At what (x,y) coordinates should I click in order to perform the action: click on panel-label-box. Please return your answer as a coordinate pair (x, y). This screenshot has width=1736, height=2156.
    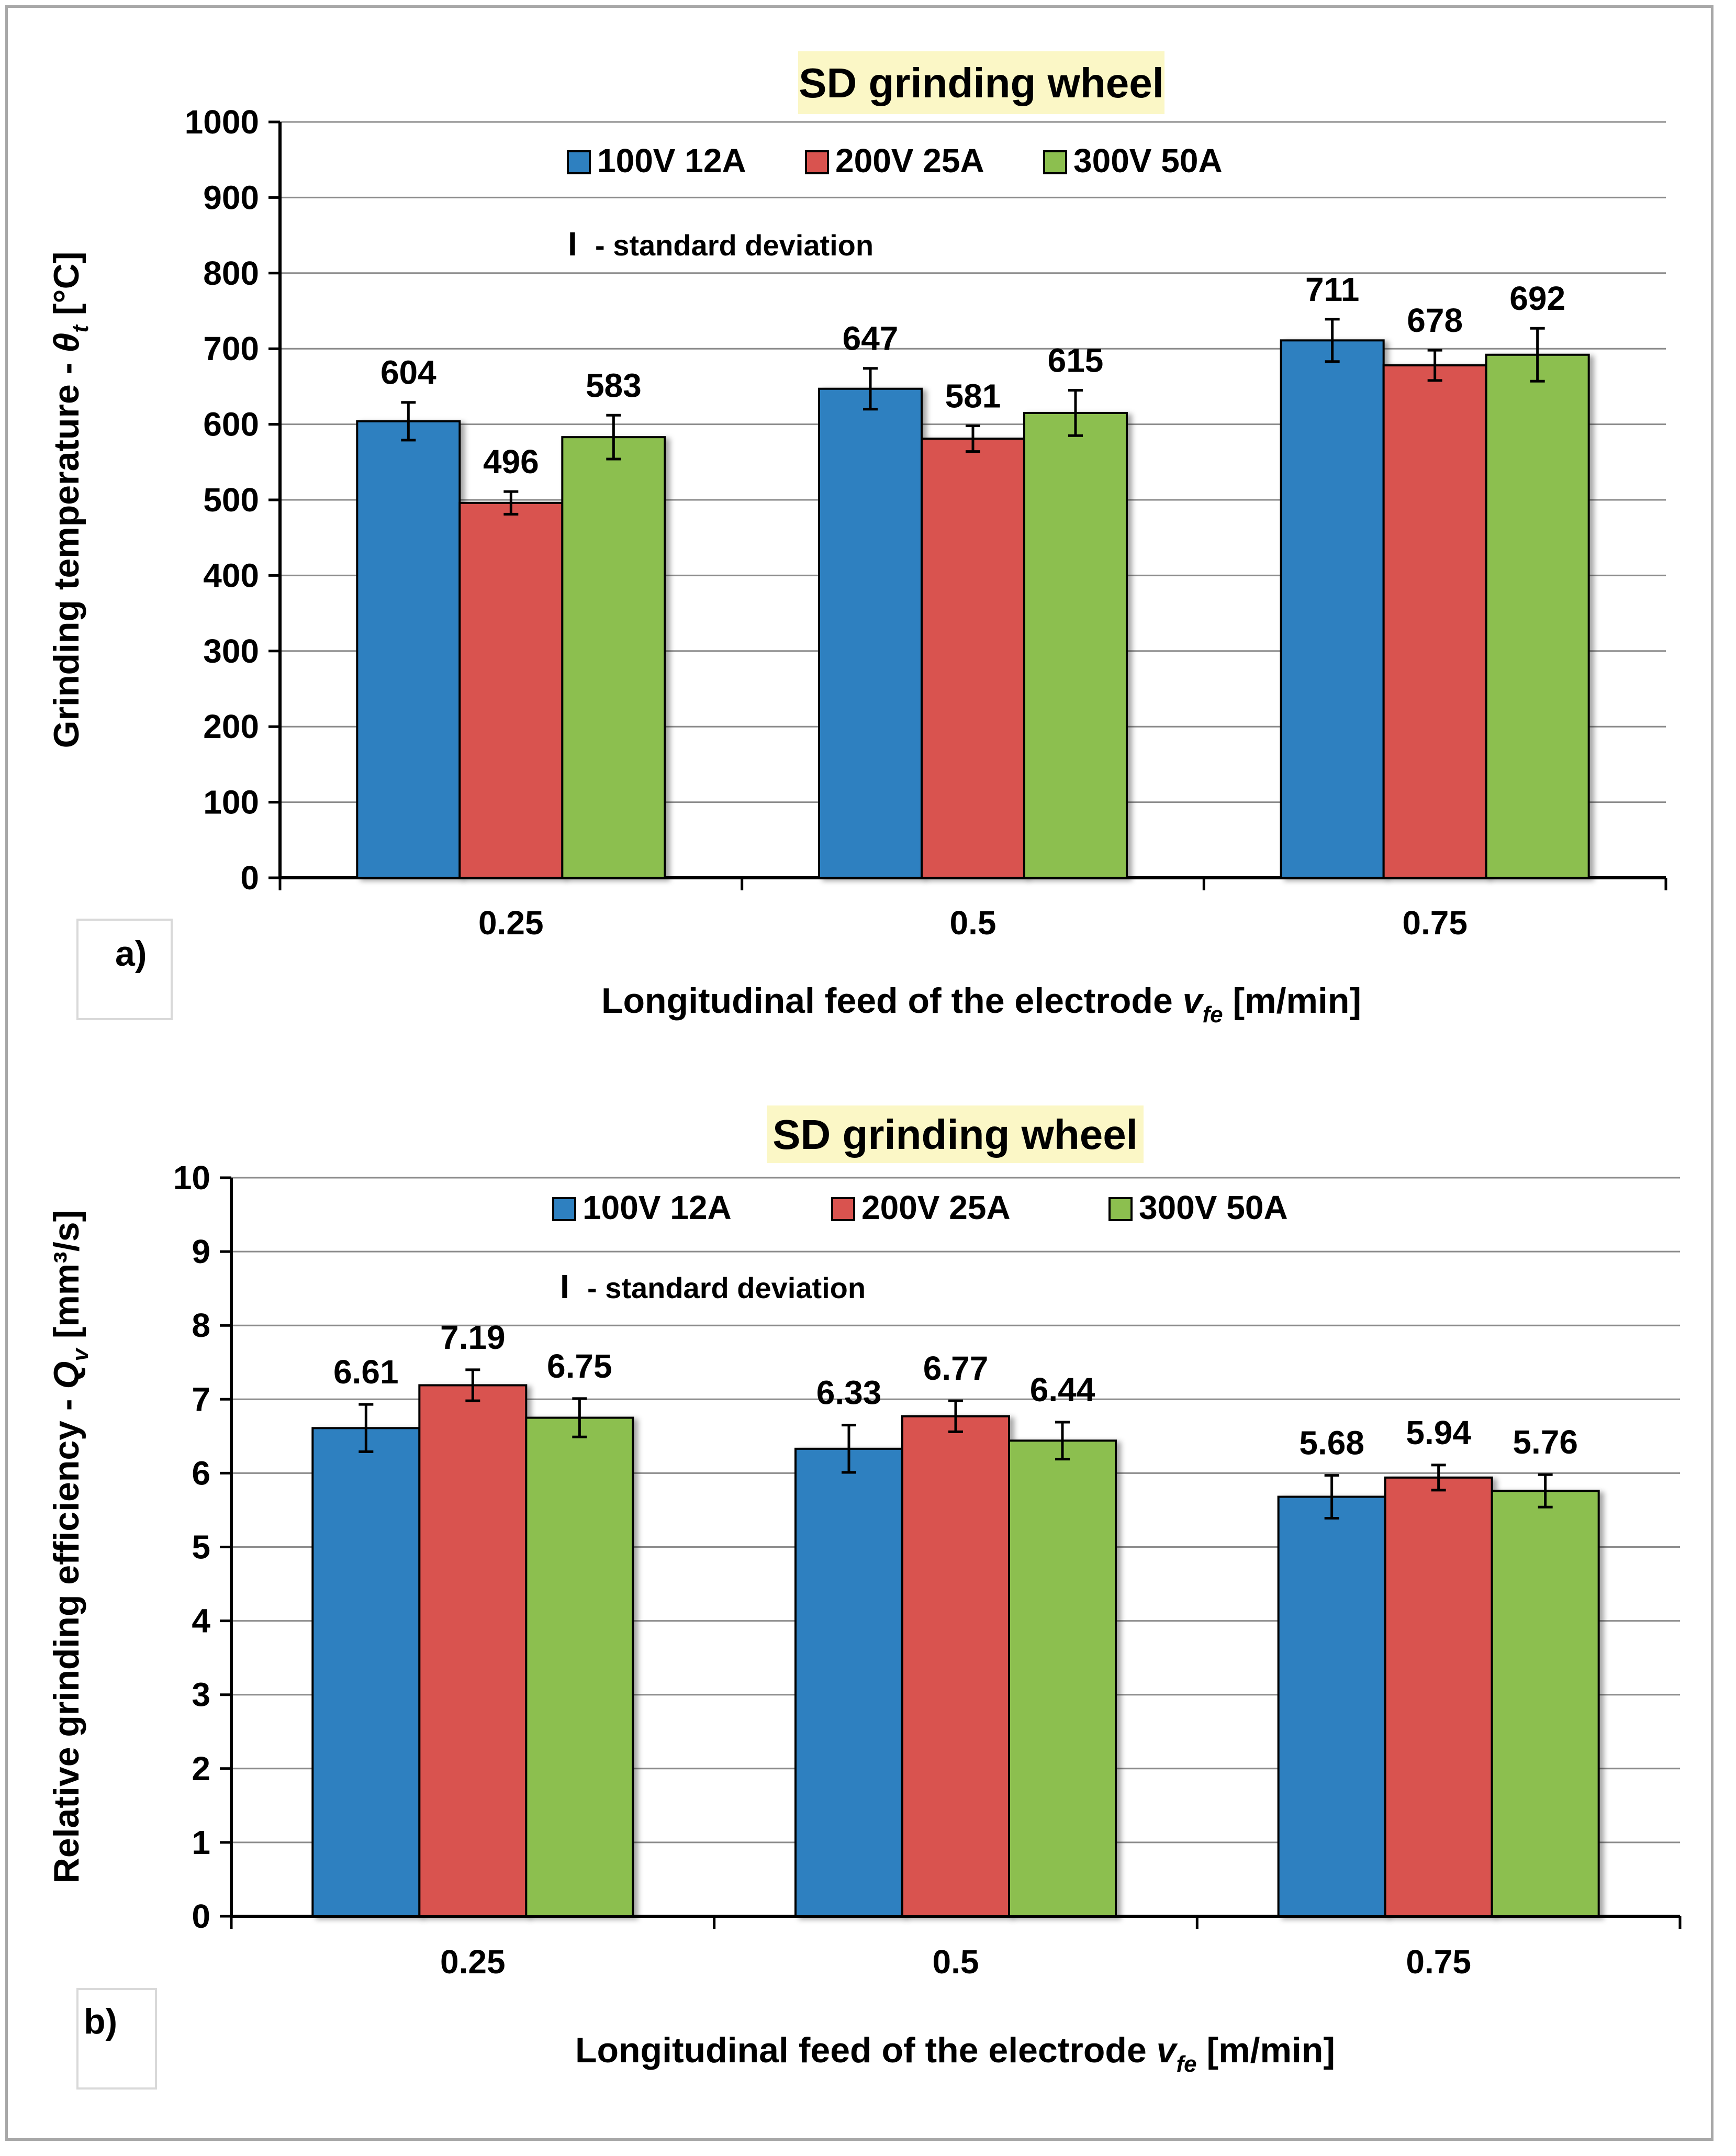
    Looking at the image, I should click on (124, 969).